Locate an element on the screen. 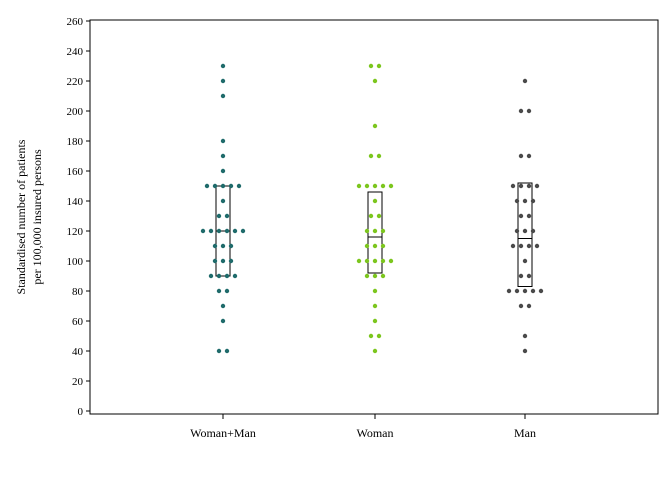 The height and width of the screenshot is (480, 672). y-tick-label: 220 is located at coordinates (75, 82).